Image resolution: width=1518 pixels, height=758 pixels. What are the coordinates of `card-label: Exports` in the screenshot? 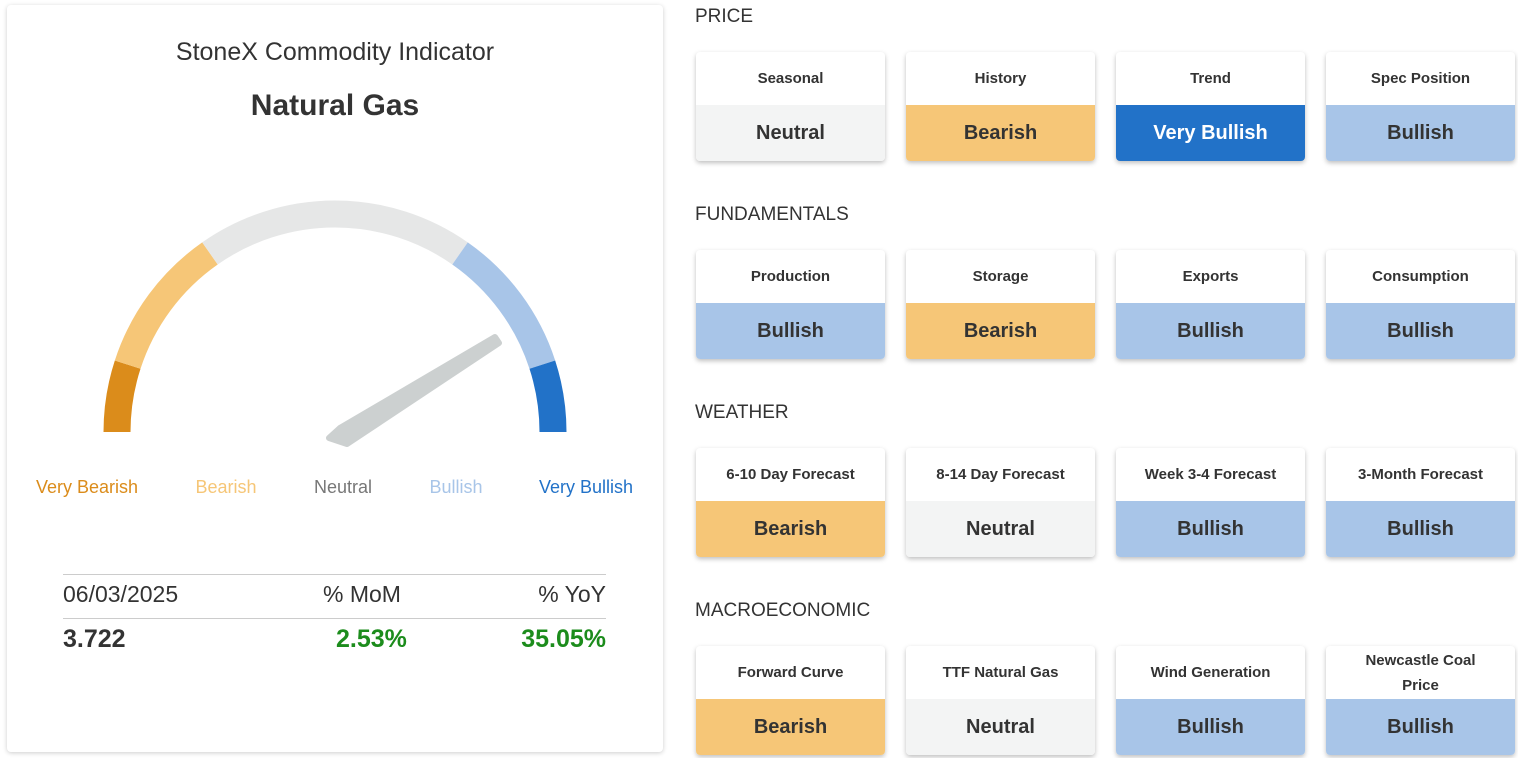 It's located at (1210, 276).